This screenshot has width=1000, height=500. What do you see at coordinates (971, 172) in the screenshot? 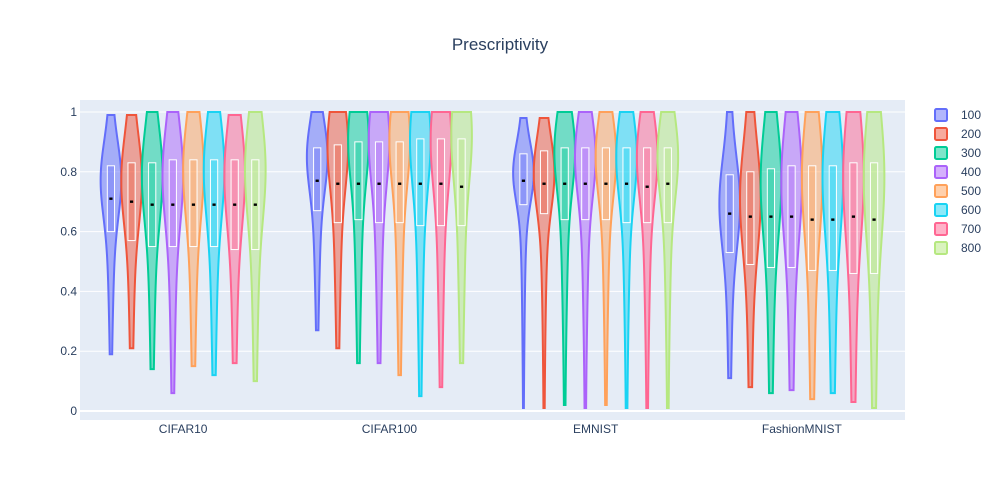
I see `legend-label: 400` at bounding box center [971, 172].